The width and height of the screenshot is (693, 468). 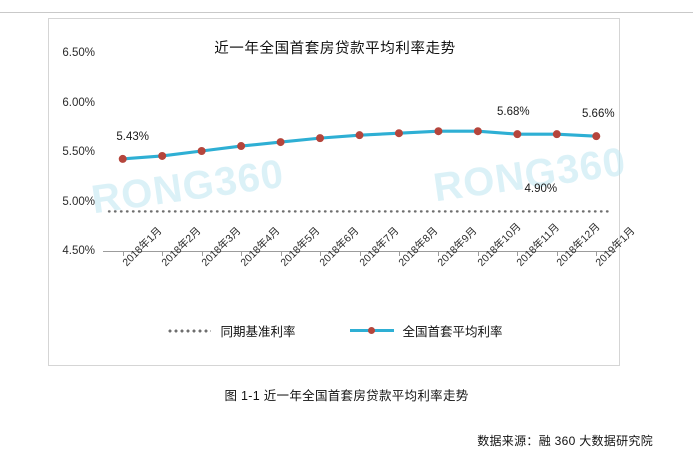 What do you see at coordinates (258, 332) in the screenshot?
I see `legend-label-benchmark: 同期基准利率` at bounding box center [258, 332].